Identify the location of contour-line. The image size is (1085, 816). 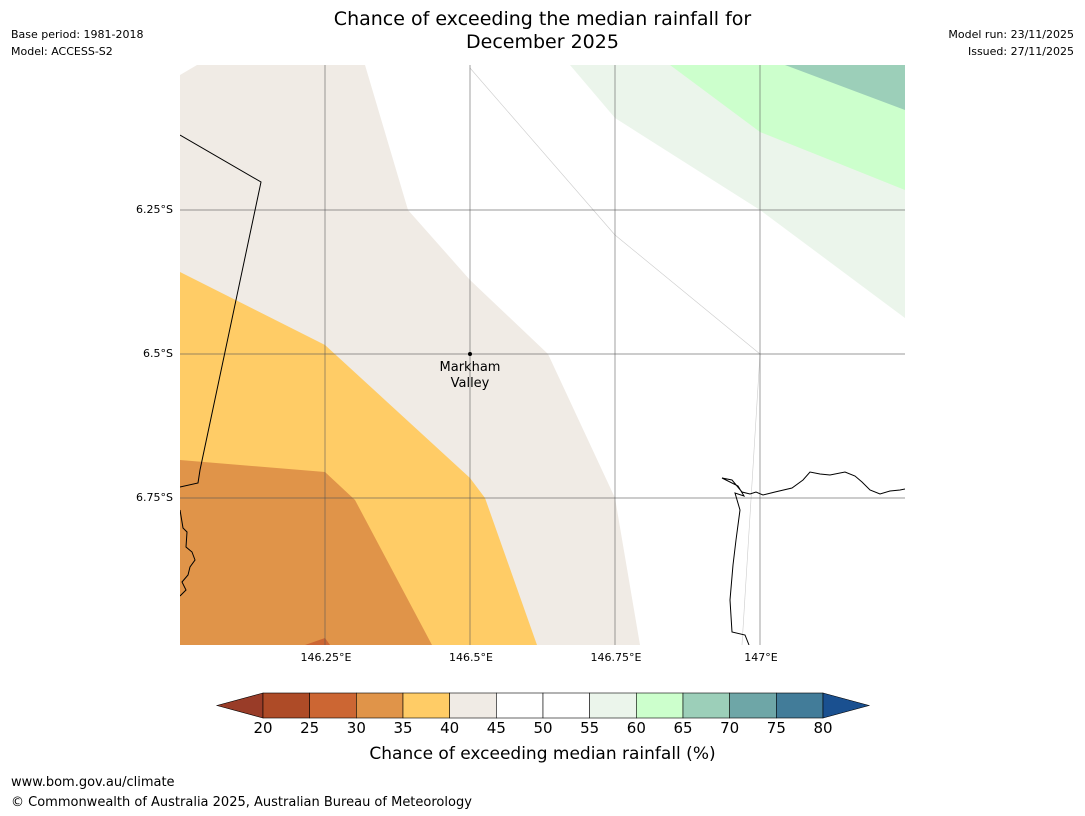
(751, 499).